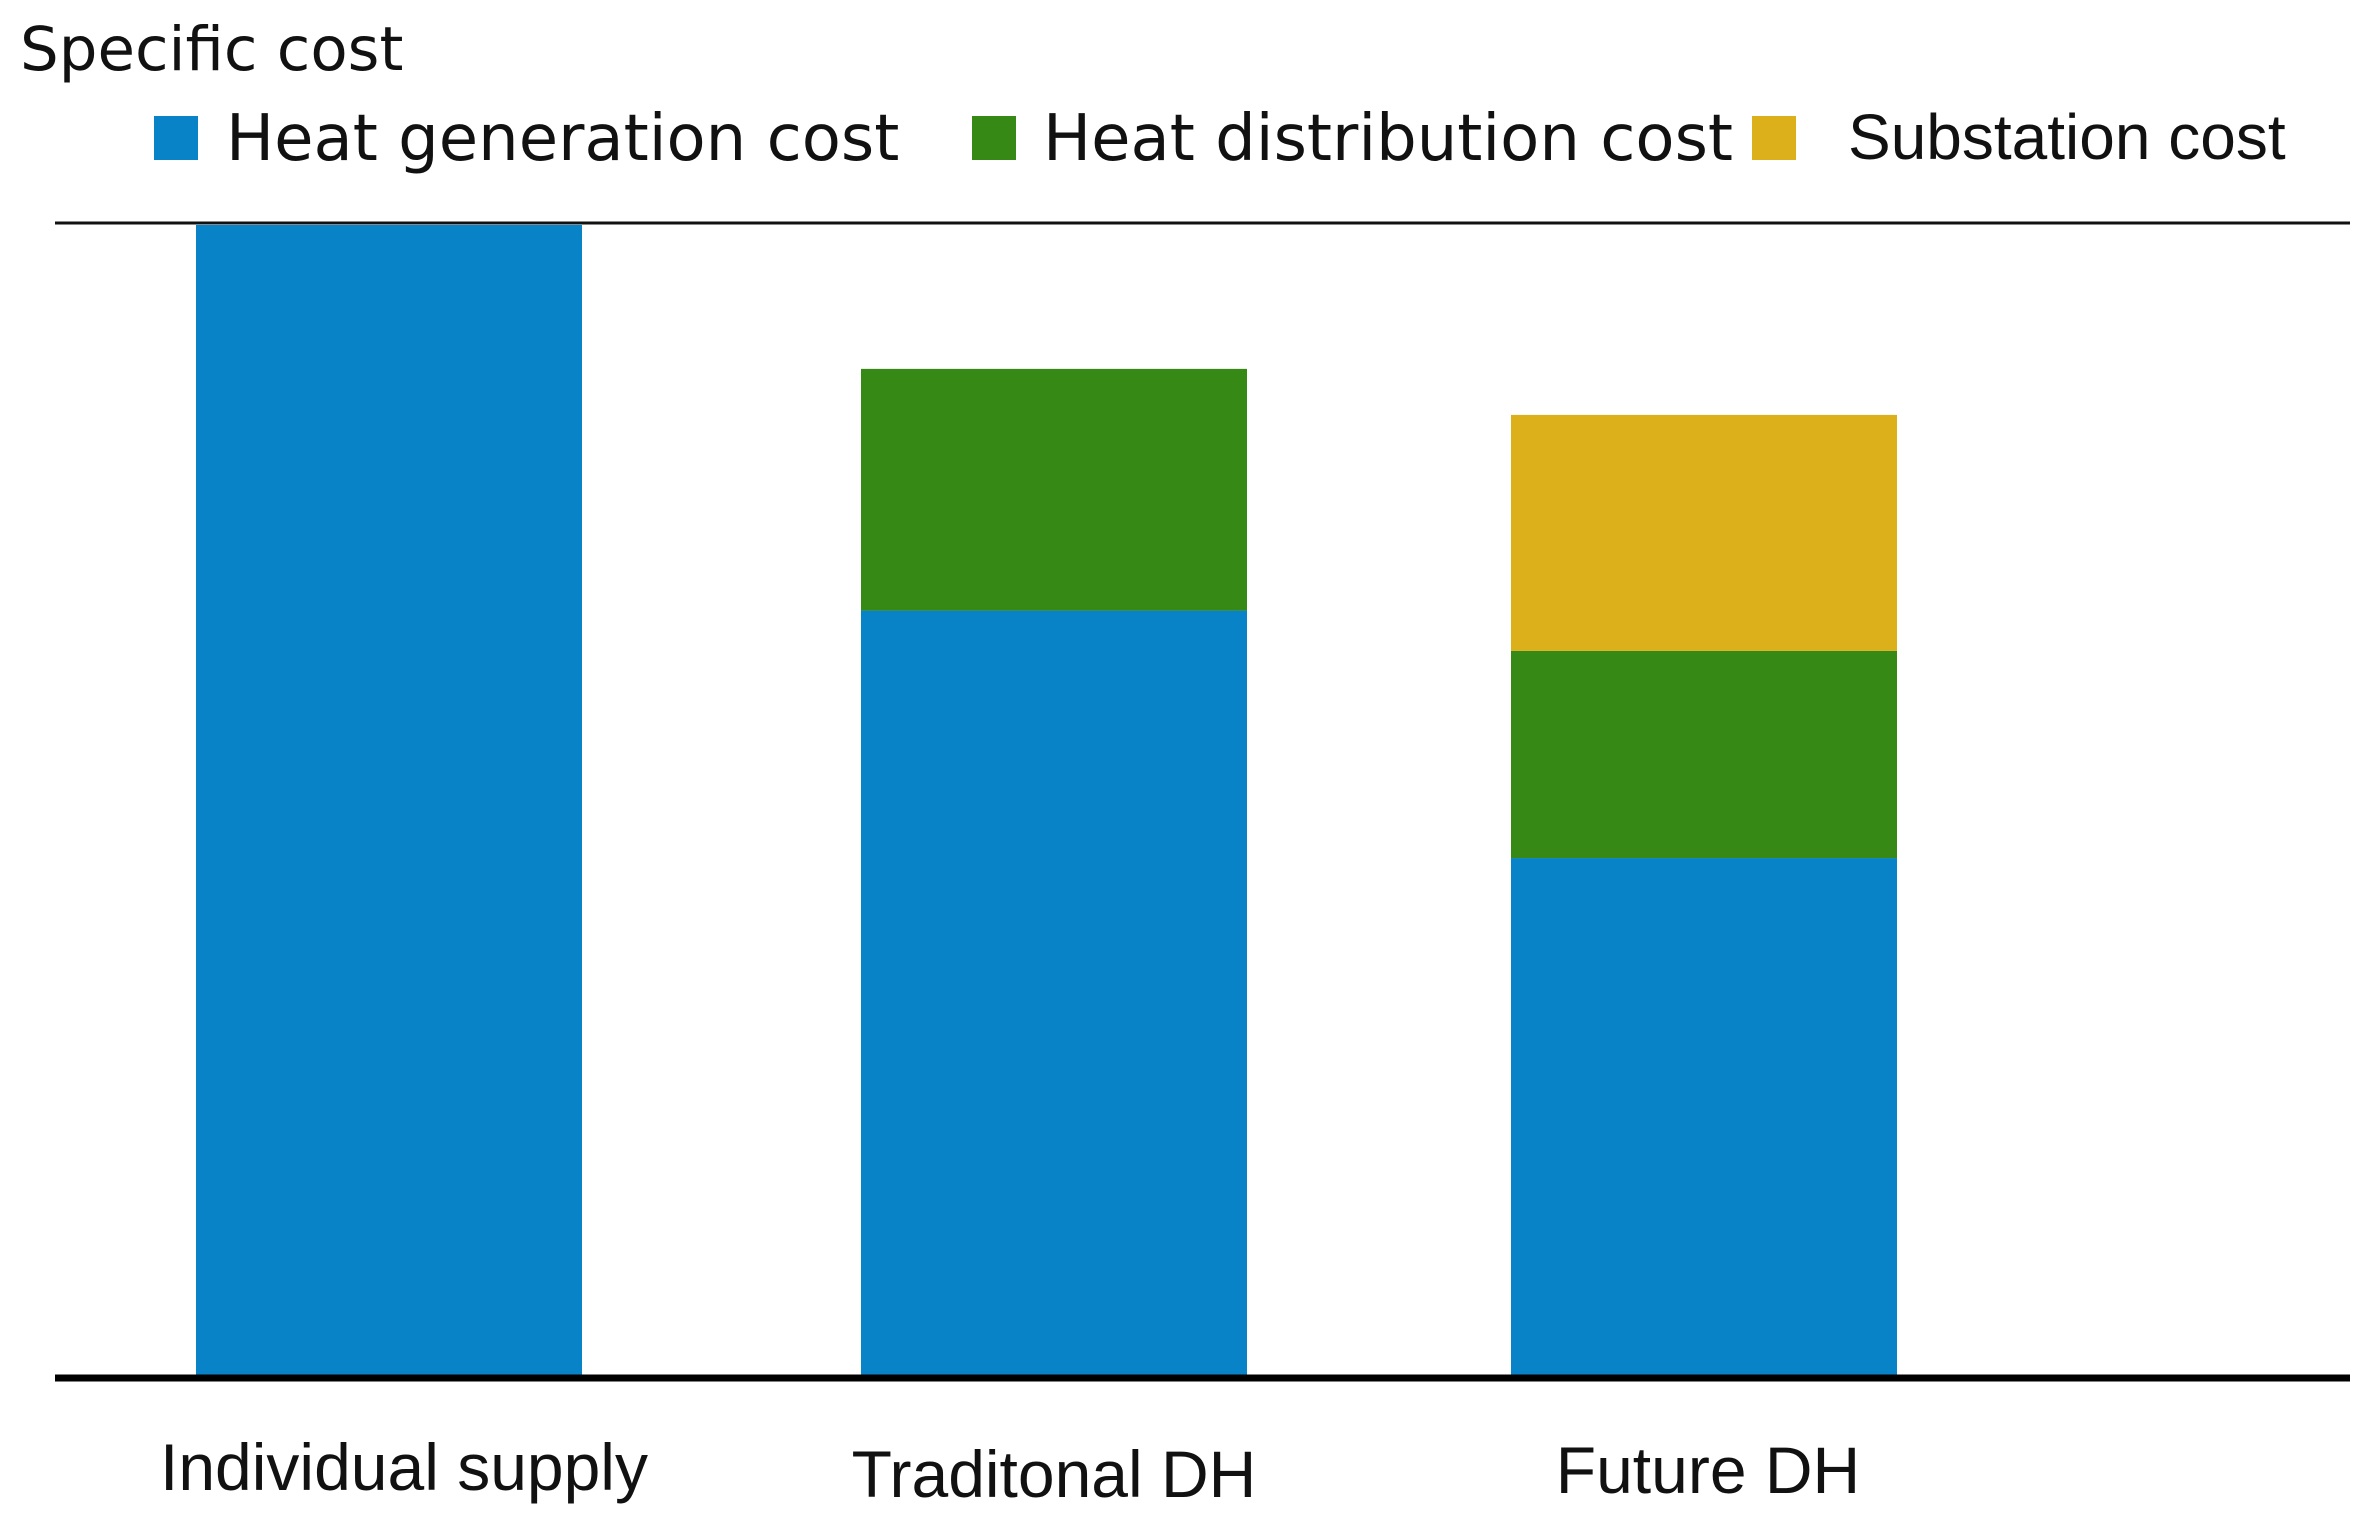 Image resolution: width=2364 pixels, height=1520 pixels. I want to click on bar-traditonal-dh-heat-distribution-cost, so click(1054, 489).